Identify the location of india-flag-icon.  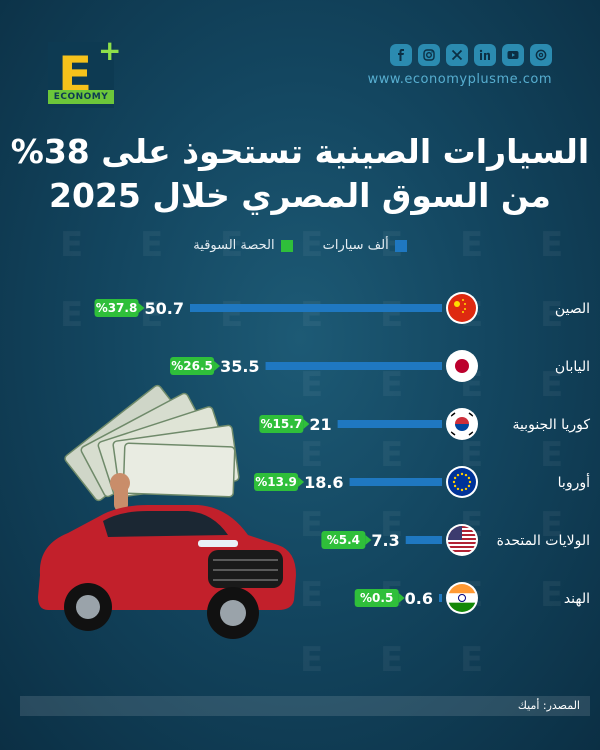
(462, 598).